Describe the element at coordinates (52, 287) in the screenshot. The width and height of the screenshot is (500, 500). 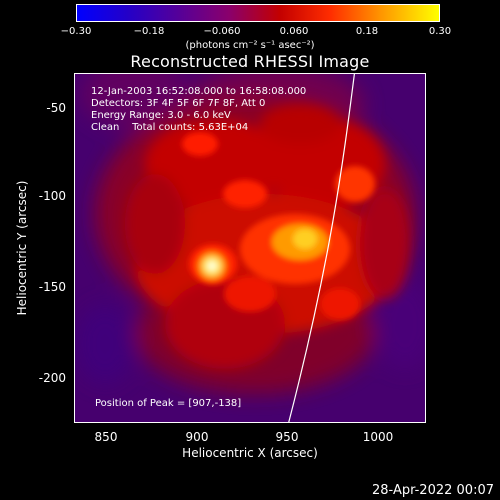
I see `y-tick-label: -150` at that location.